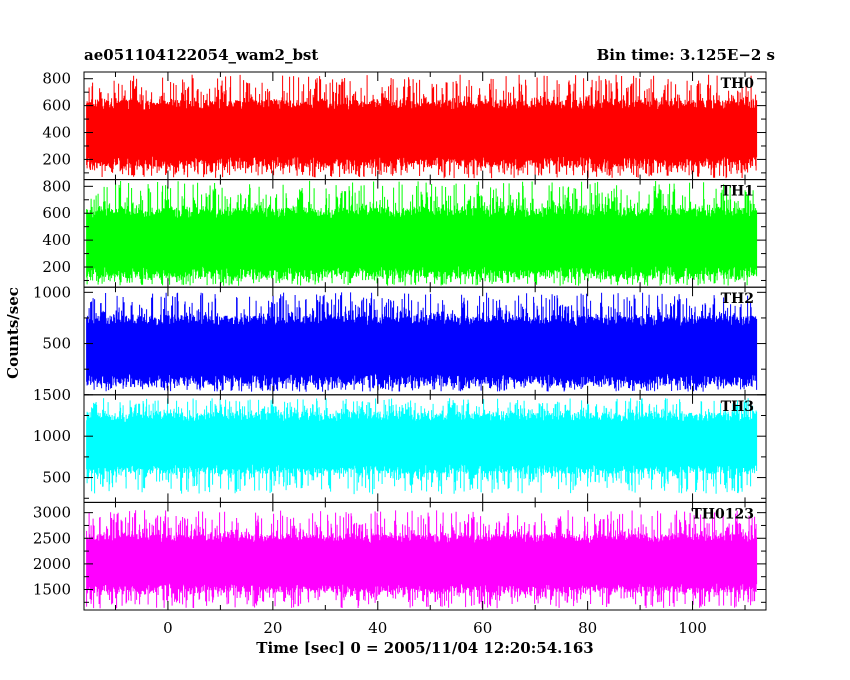  I want to click on series-line-th0123, so click(422, 559).